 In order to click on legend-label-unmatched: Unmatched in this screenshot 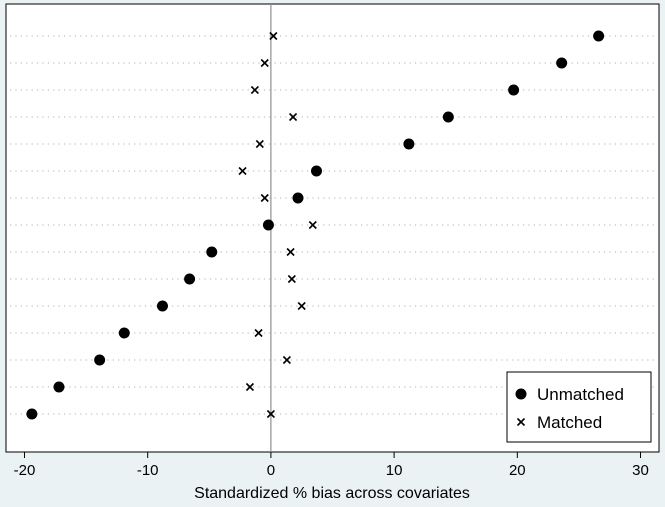, I will do `click(580, 394)`.